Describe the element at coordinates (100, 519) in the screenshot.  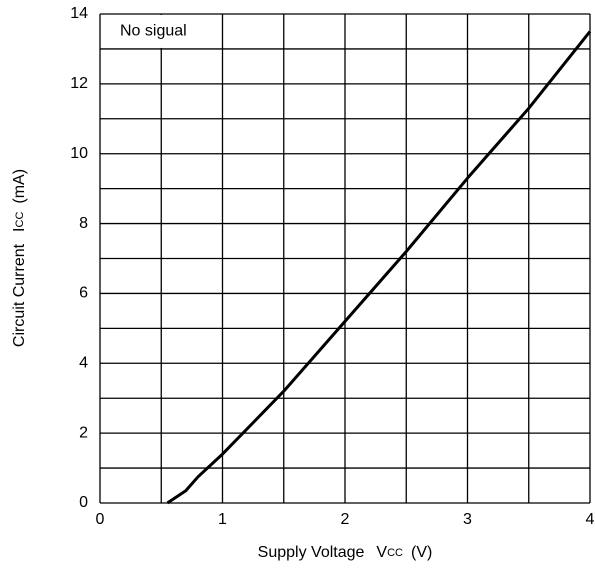
I see `x-tick-label: 0` at that location.